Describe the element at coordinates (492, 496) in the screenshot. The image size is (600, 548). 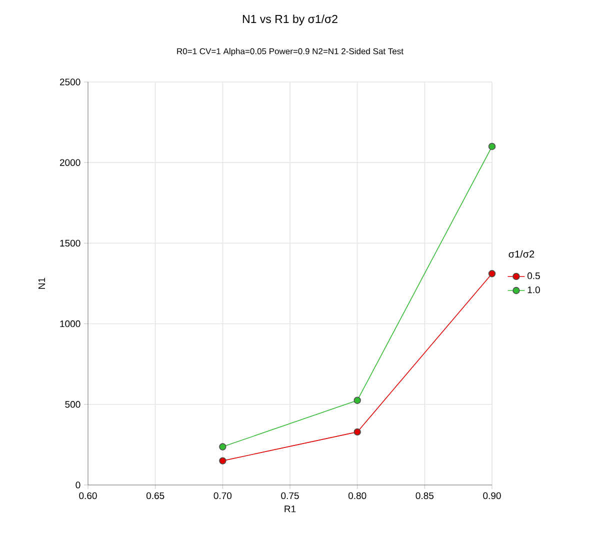
I see `x-tick-label: 0.90` at that location.